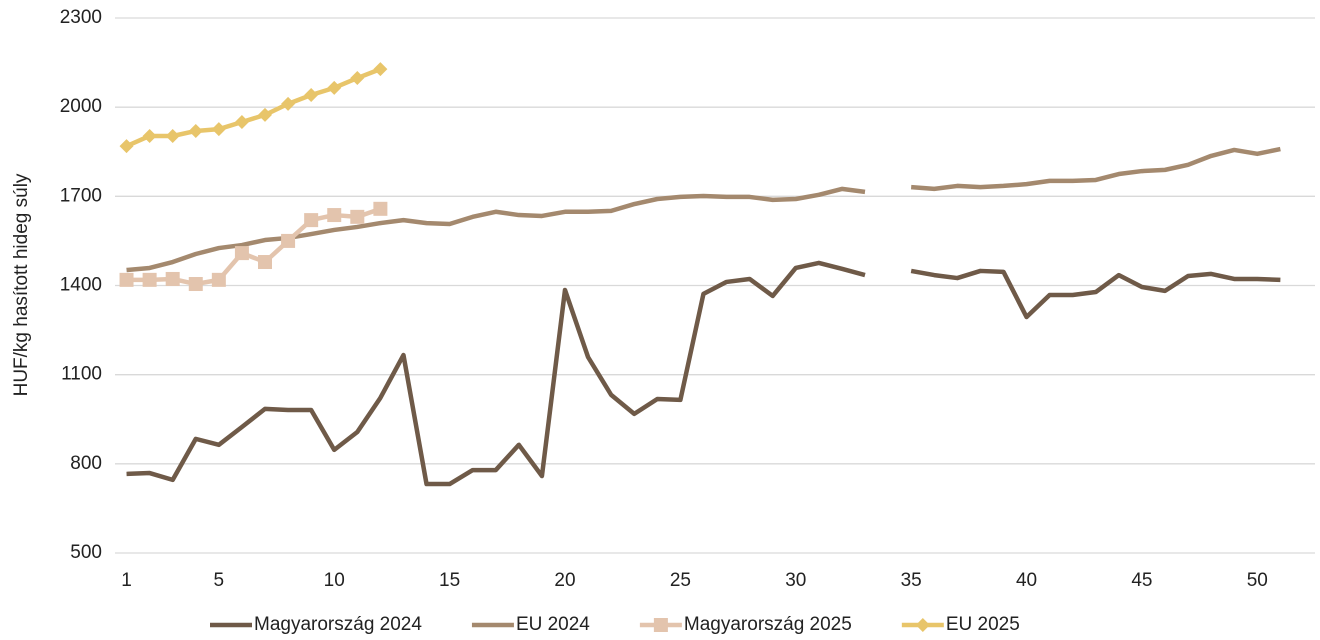 Image resolution: width=1320 pixels, height=640 pixels. Describe the element at coordinates (680, 580) in the screenshot. I see `x-tick-label: 25` at that location.